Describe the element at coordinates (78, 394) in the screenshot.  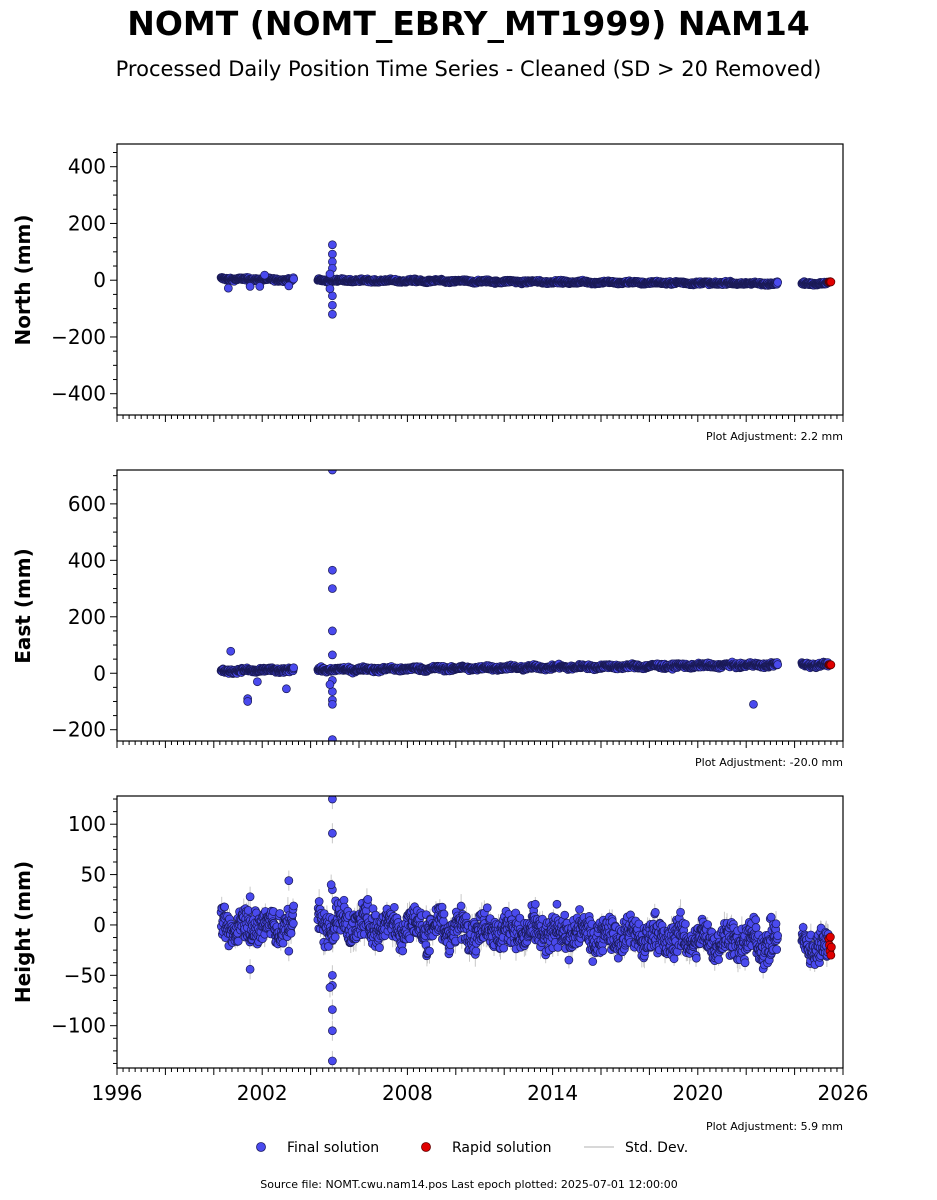
I see `y-tick-label: −400` at that location.